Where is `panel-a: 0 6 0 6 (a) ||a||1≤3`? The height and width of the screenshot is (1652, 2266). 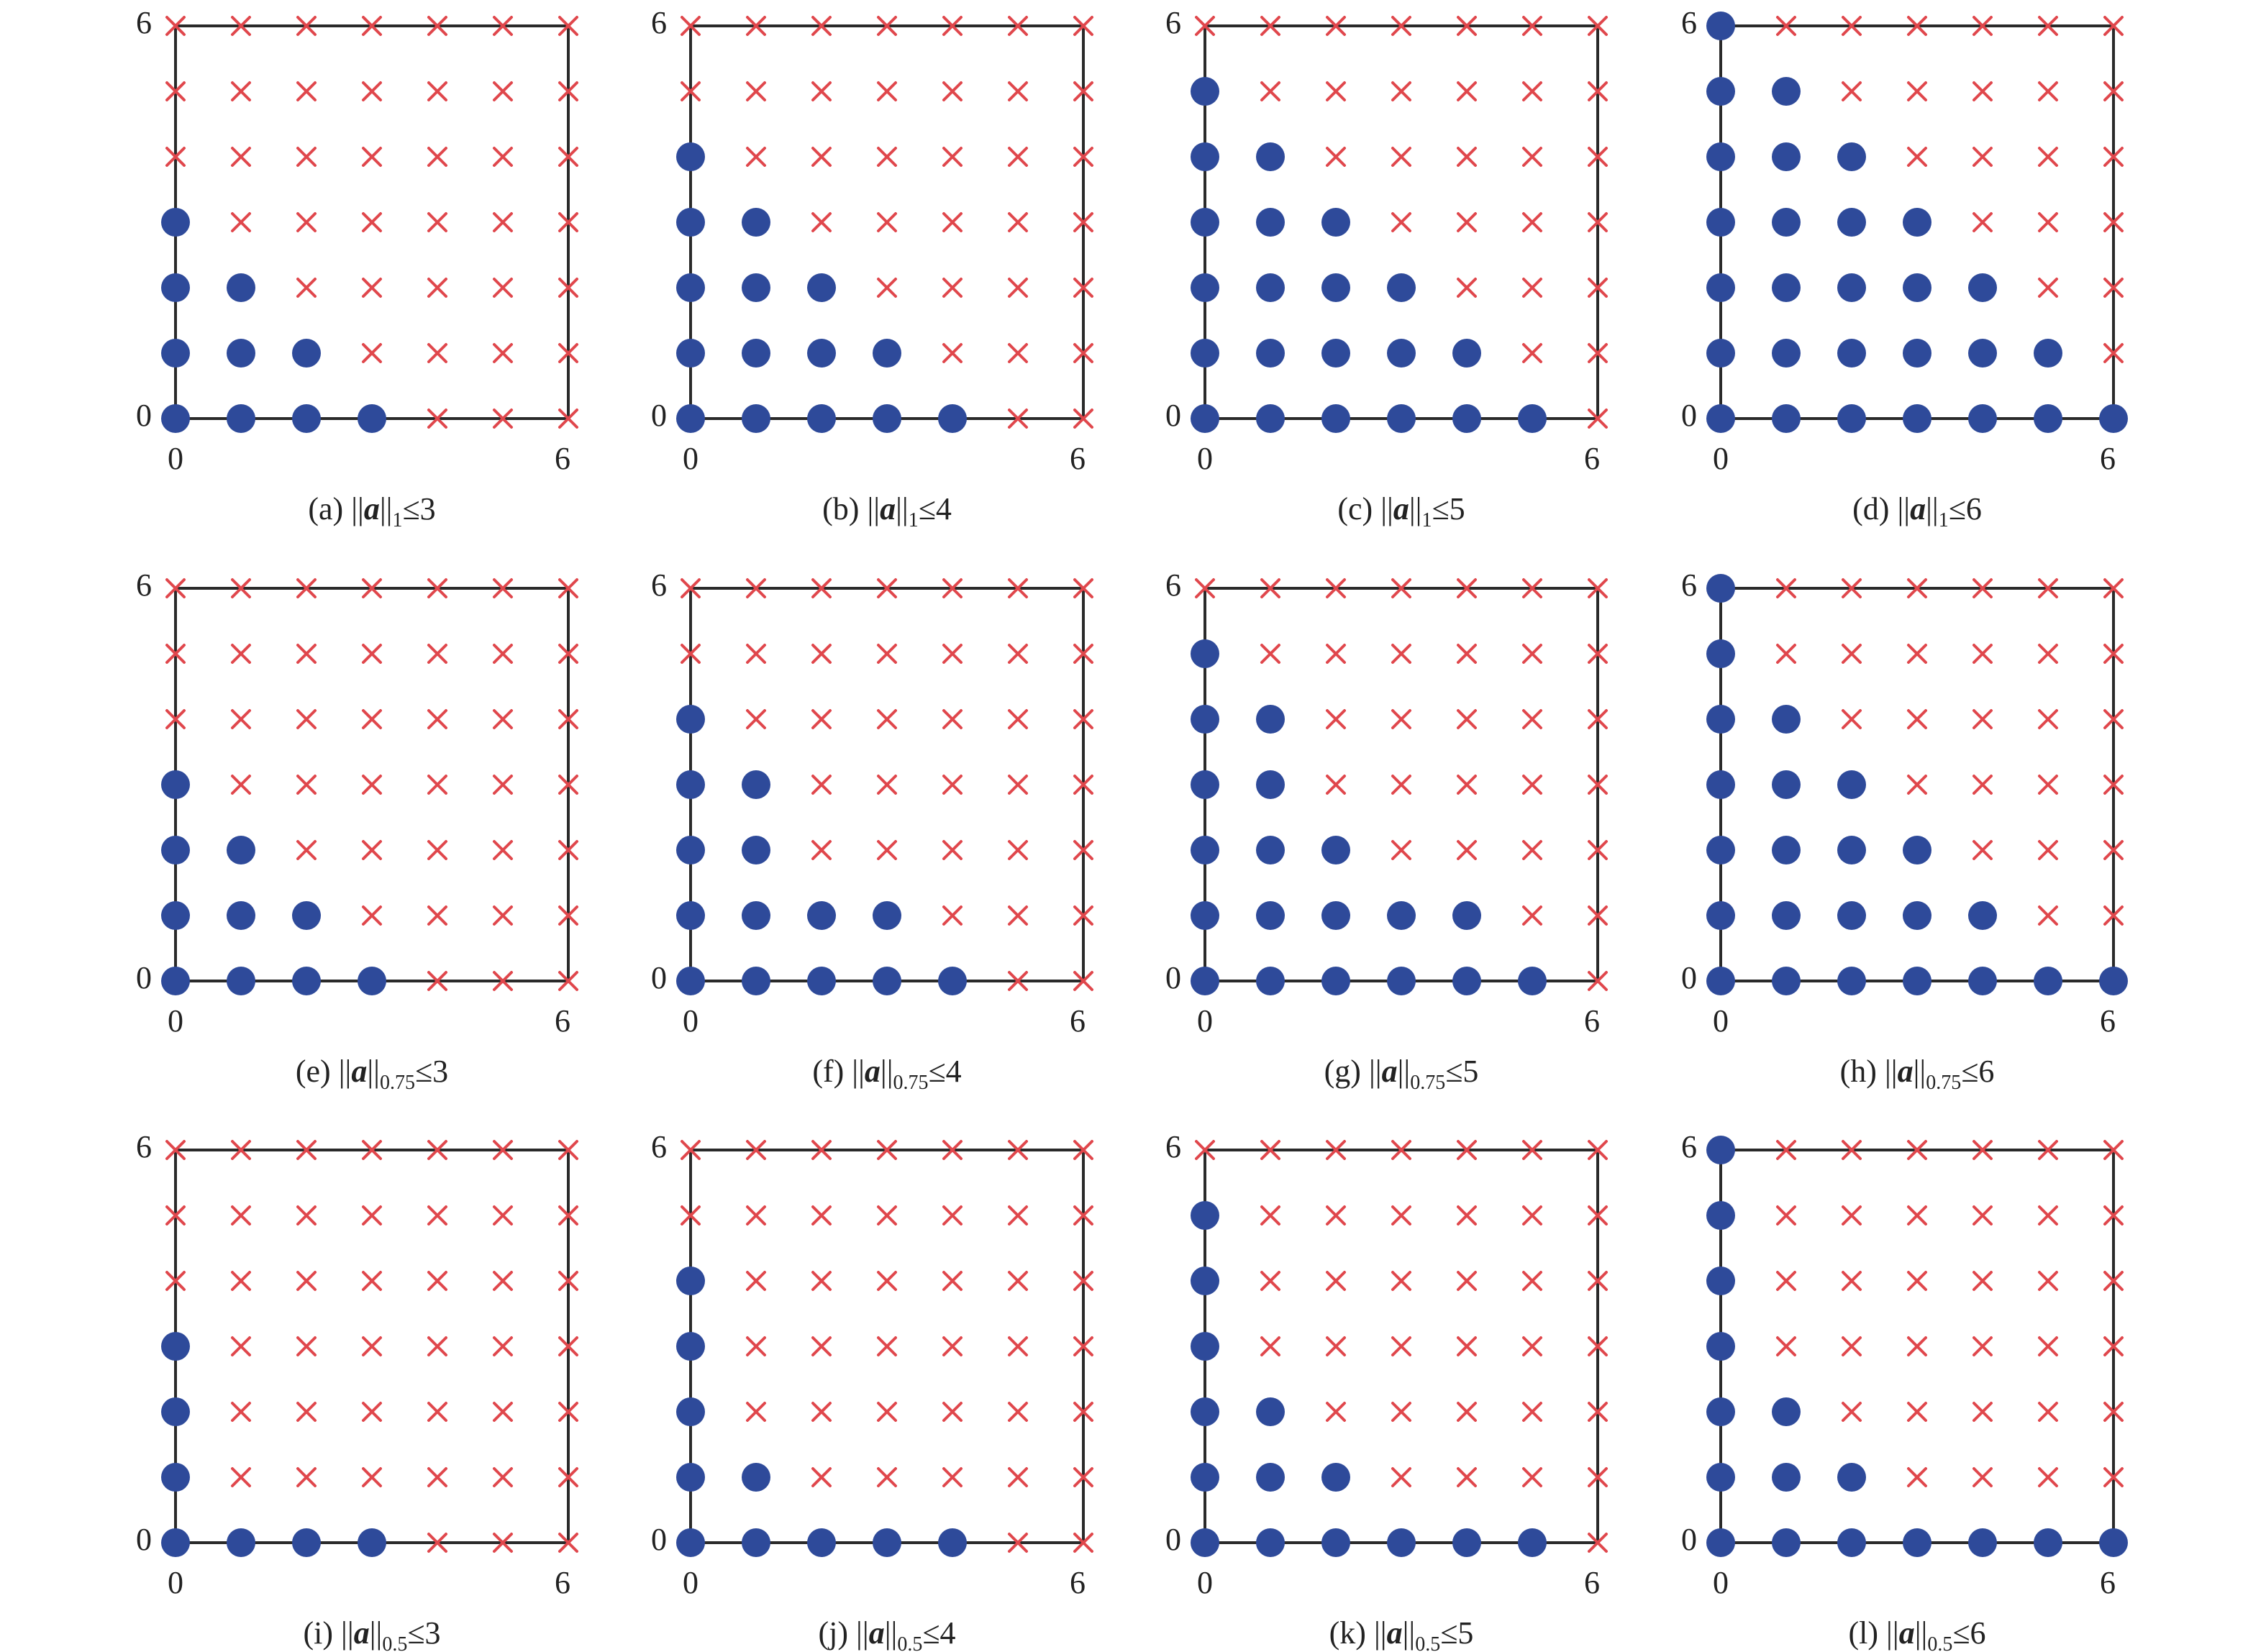
panel-a: 0 6 0 6 (a) ||a||1≤3 is located at coordinates (357, 268).